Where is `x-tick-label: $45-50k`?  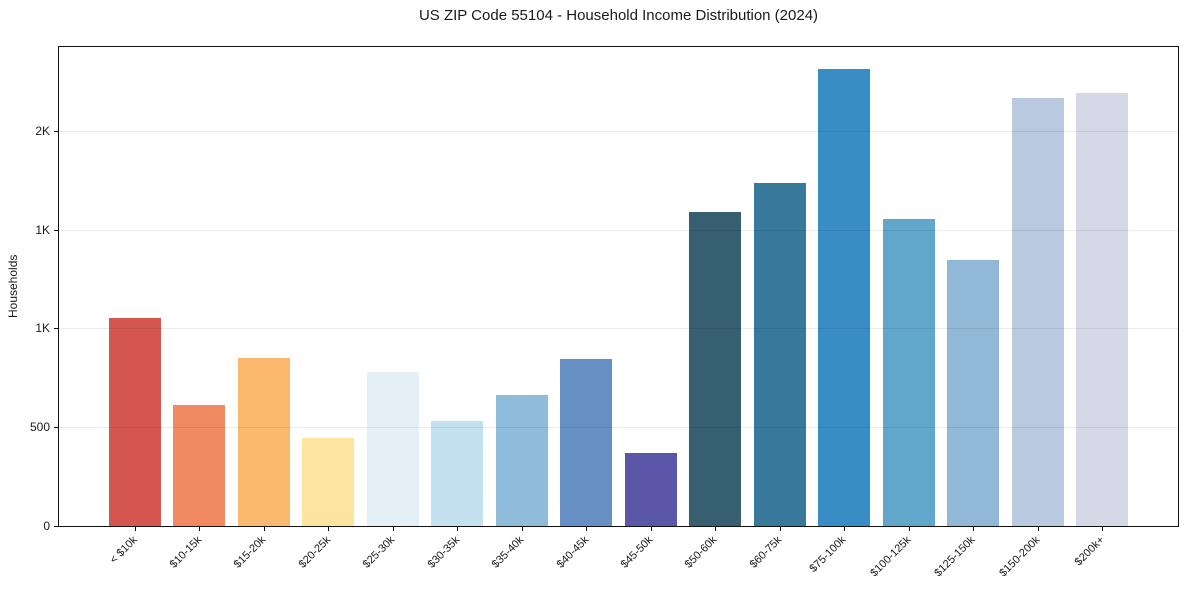
x-tick-label: $45-50k is located at coordinates (637, 552).